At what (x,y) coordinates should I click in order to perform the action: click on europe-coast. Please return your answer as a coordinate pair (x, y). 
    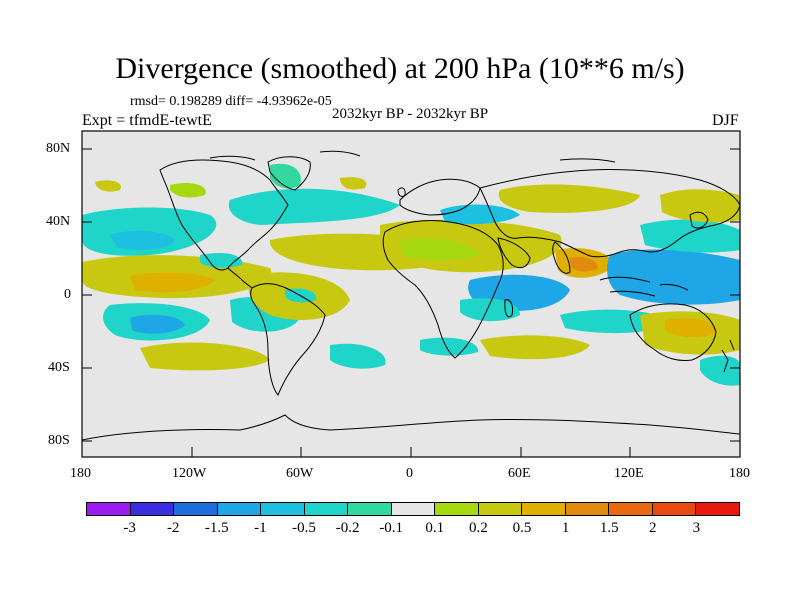
    Looking at the image, I should click on (440, 197).